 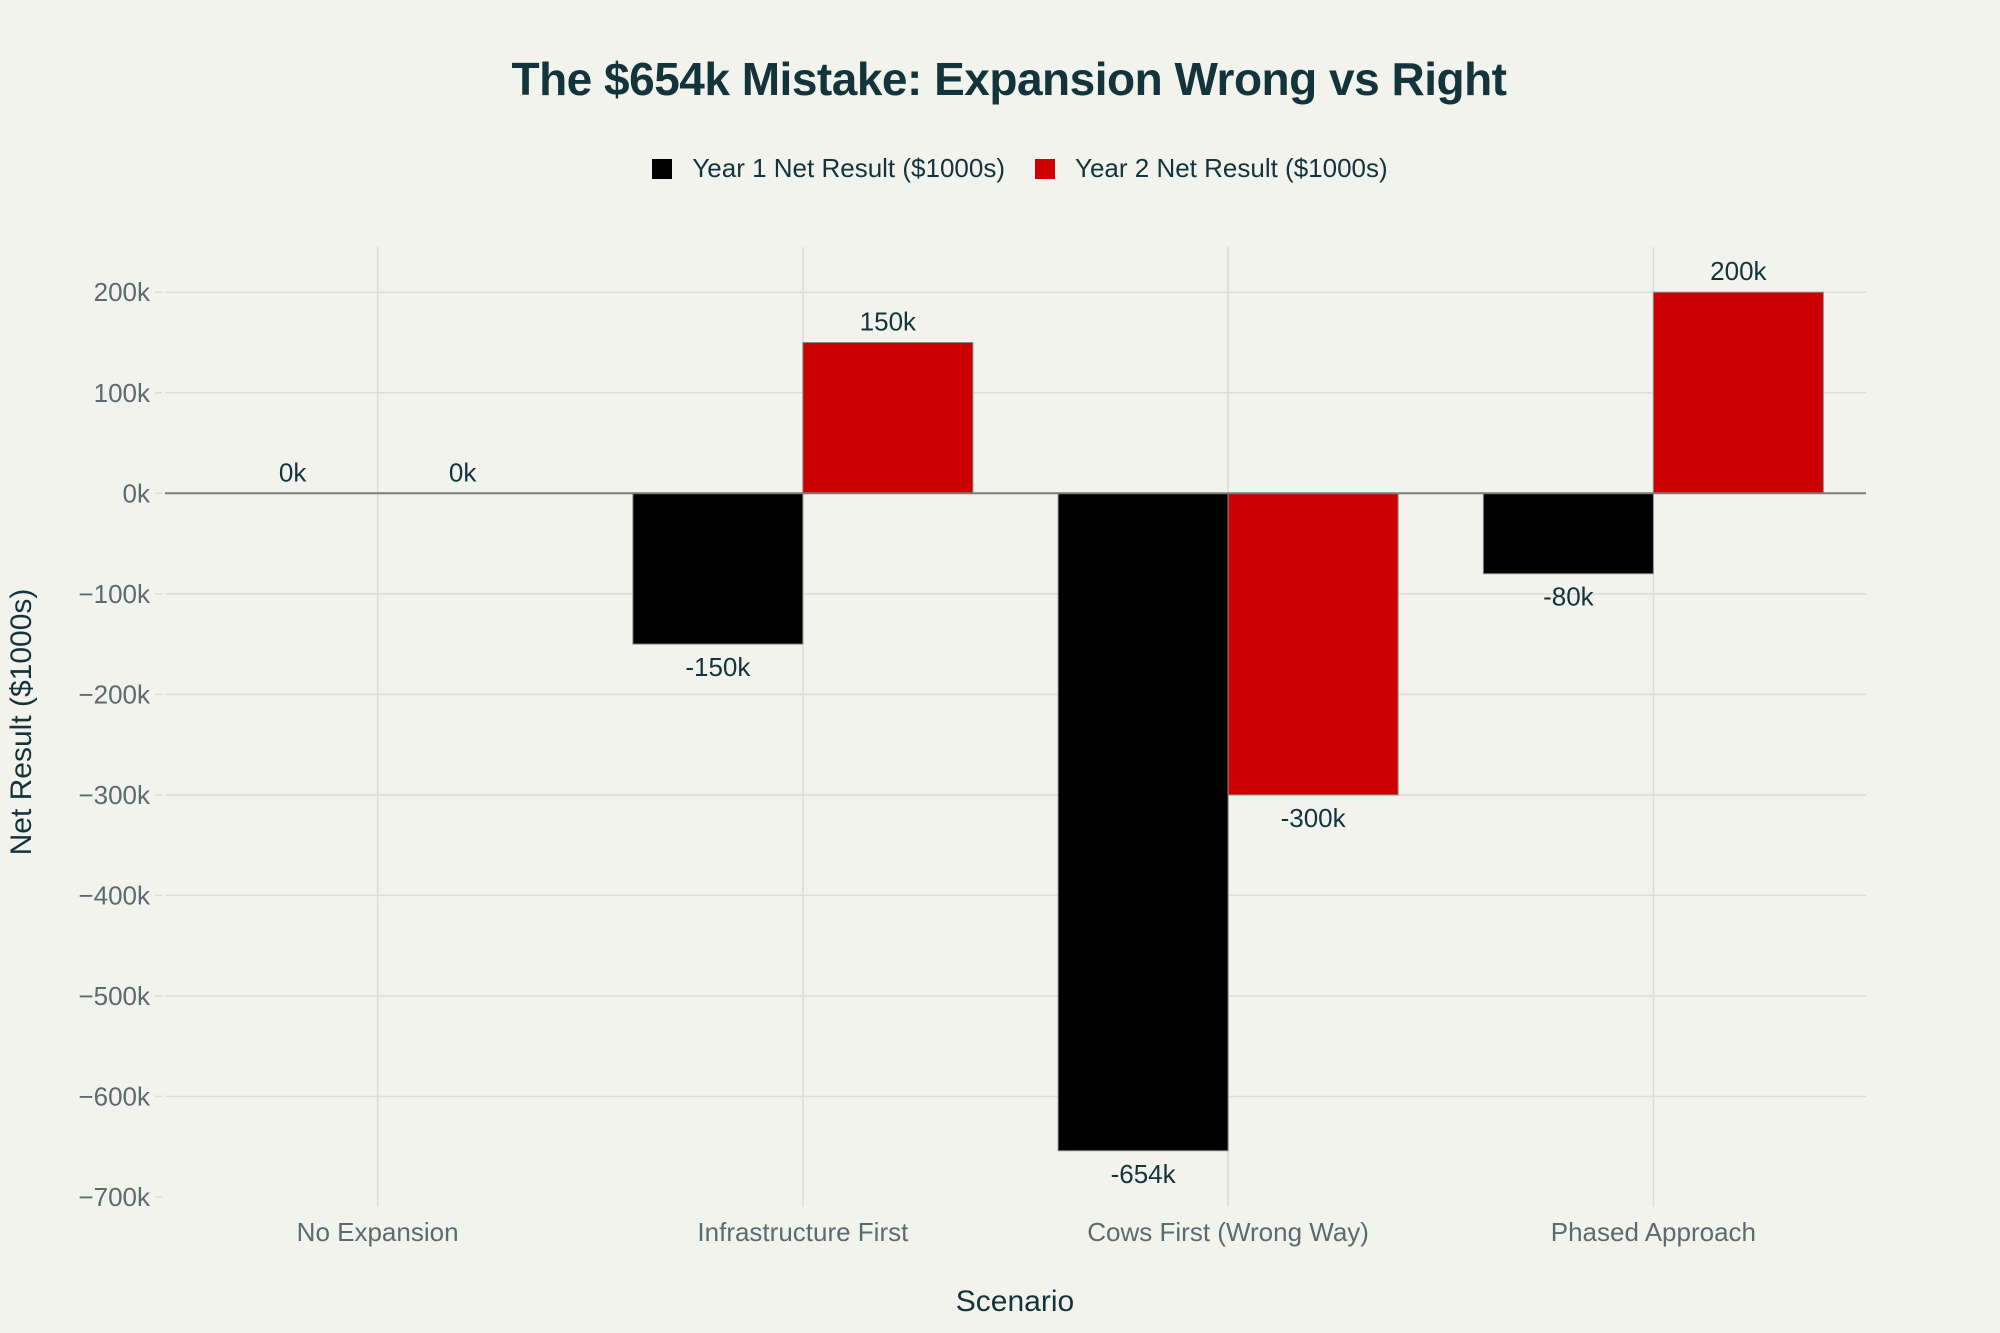 What do you see at coordinates (1738, 271) in the screenshot?
I see `data-label: 200k` at bounding box center [1738, 271].